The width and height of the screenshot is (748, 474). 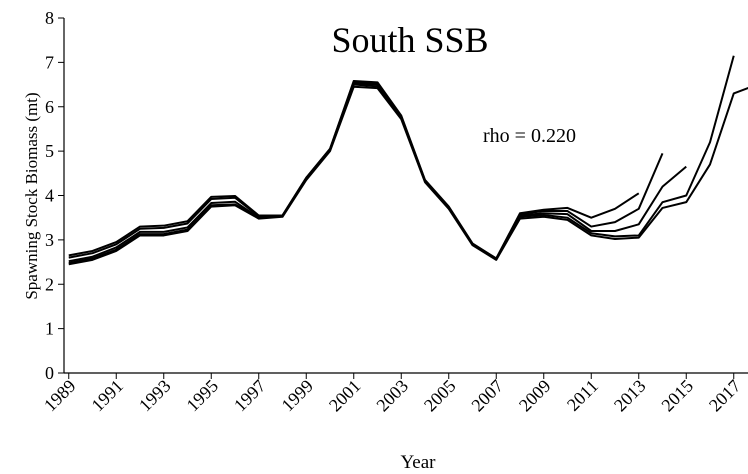 I want to click on x-tick-label: 1999, so click(x=297, y=396).